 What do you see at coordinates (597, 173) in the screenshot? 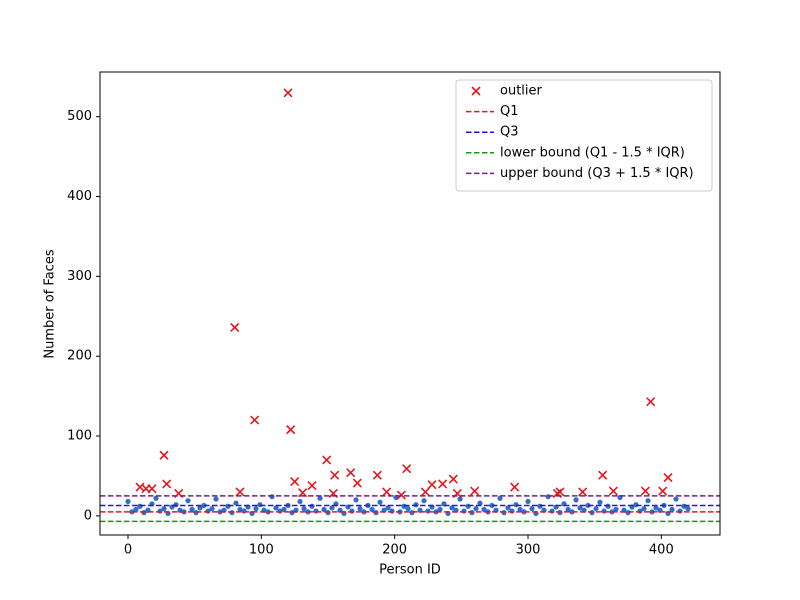
I see `legend-label: upper bound (Q3 + 1.5 * IQR)` at bounding box center [597, 173].